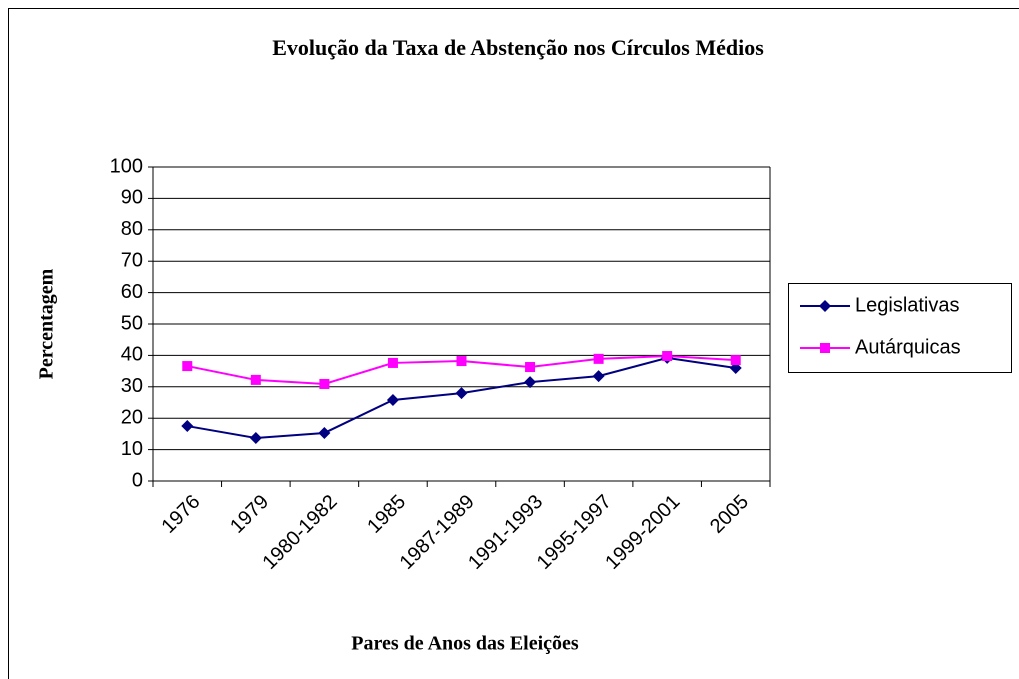 This screenshot has height=679, width=1019. Describe the element at coordinates (729, 514) in the screenshot. I see `x-tick-label: 2005` at that location.